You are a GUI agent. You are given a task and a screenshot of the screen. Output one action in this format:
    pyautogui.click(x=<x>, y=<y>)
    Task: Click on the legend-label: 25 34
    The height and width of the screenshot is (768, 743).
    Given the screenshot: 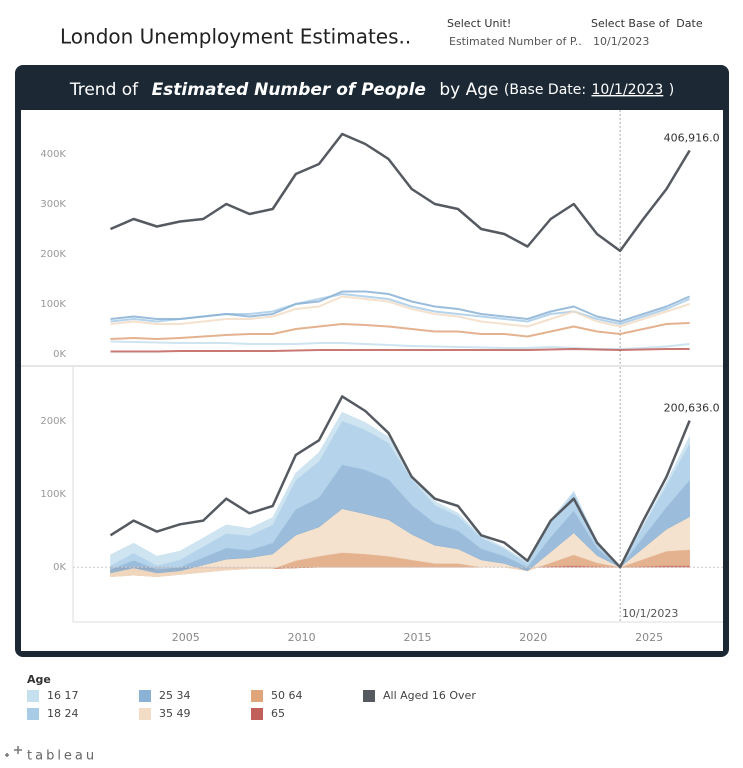 What is the action you would take?
    pyautogui.click(x=175, y=695)
    